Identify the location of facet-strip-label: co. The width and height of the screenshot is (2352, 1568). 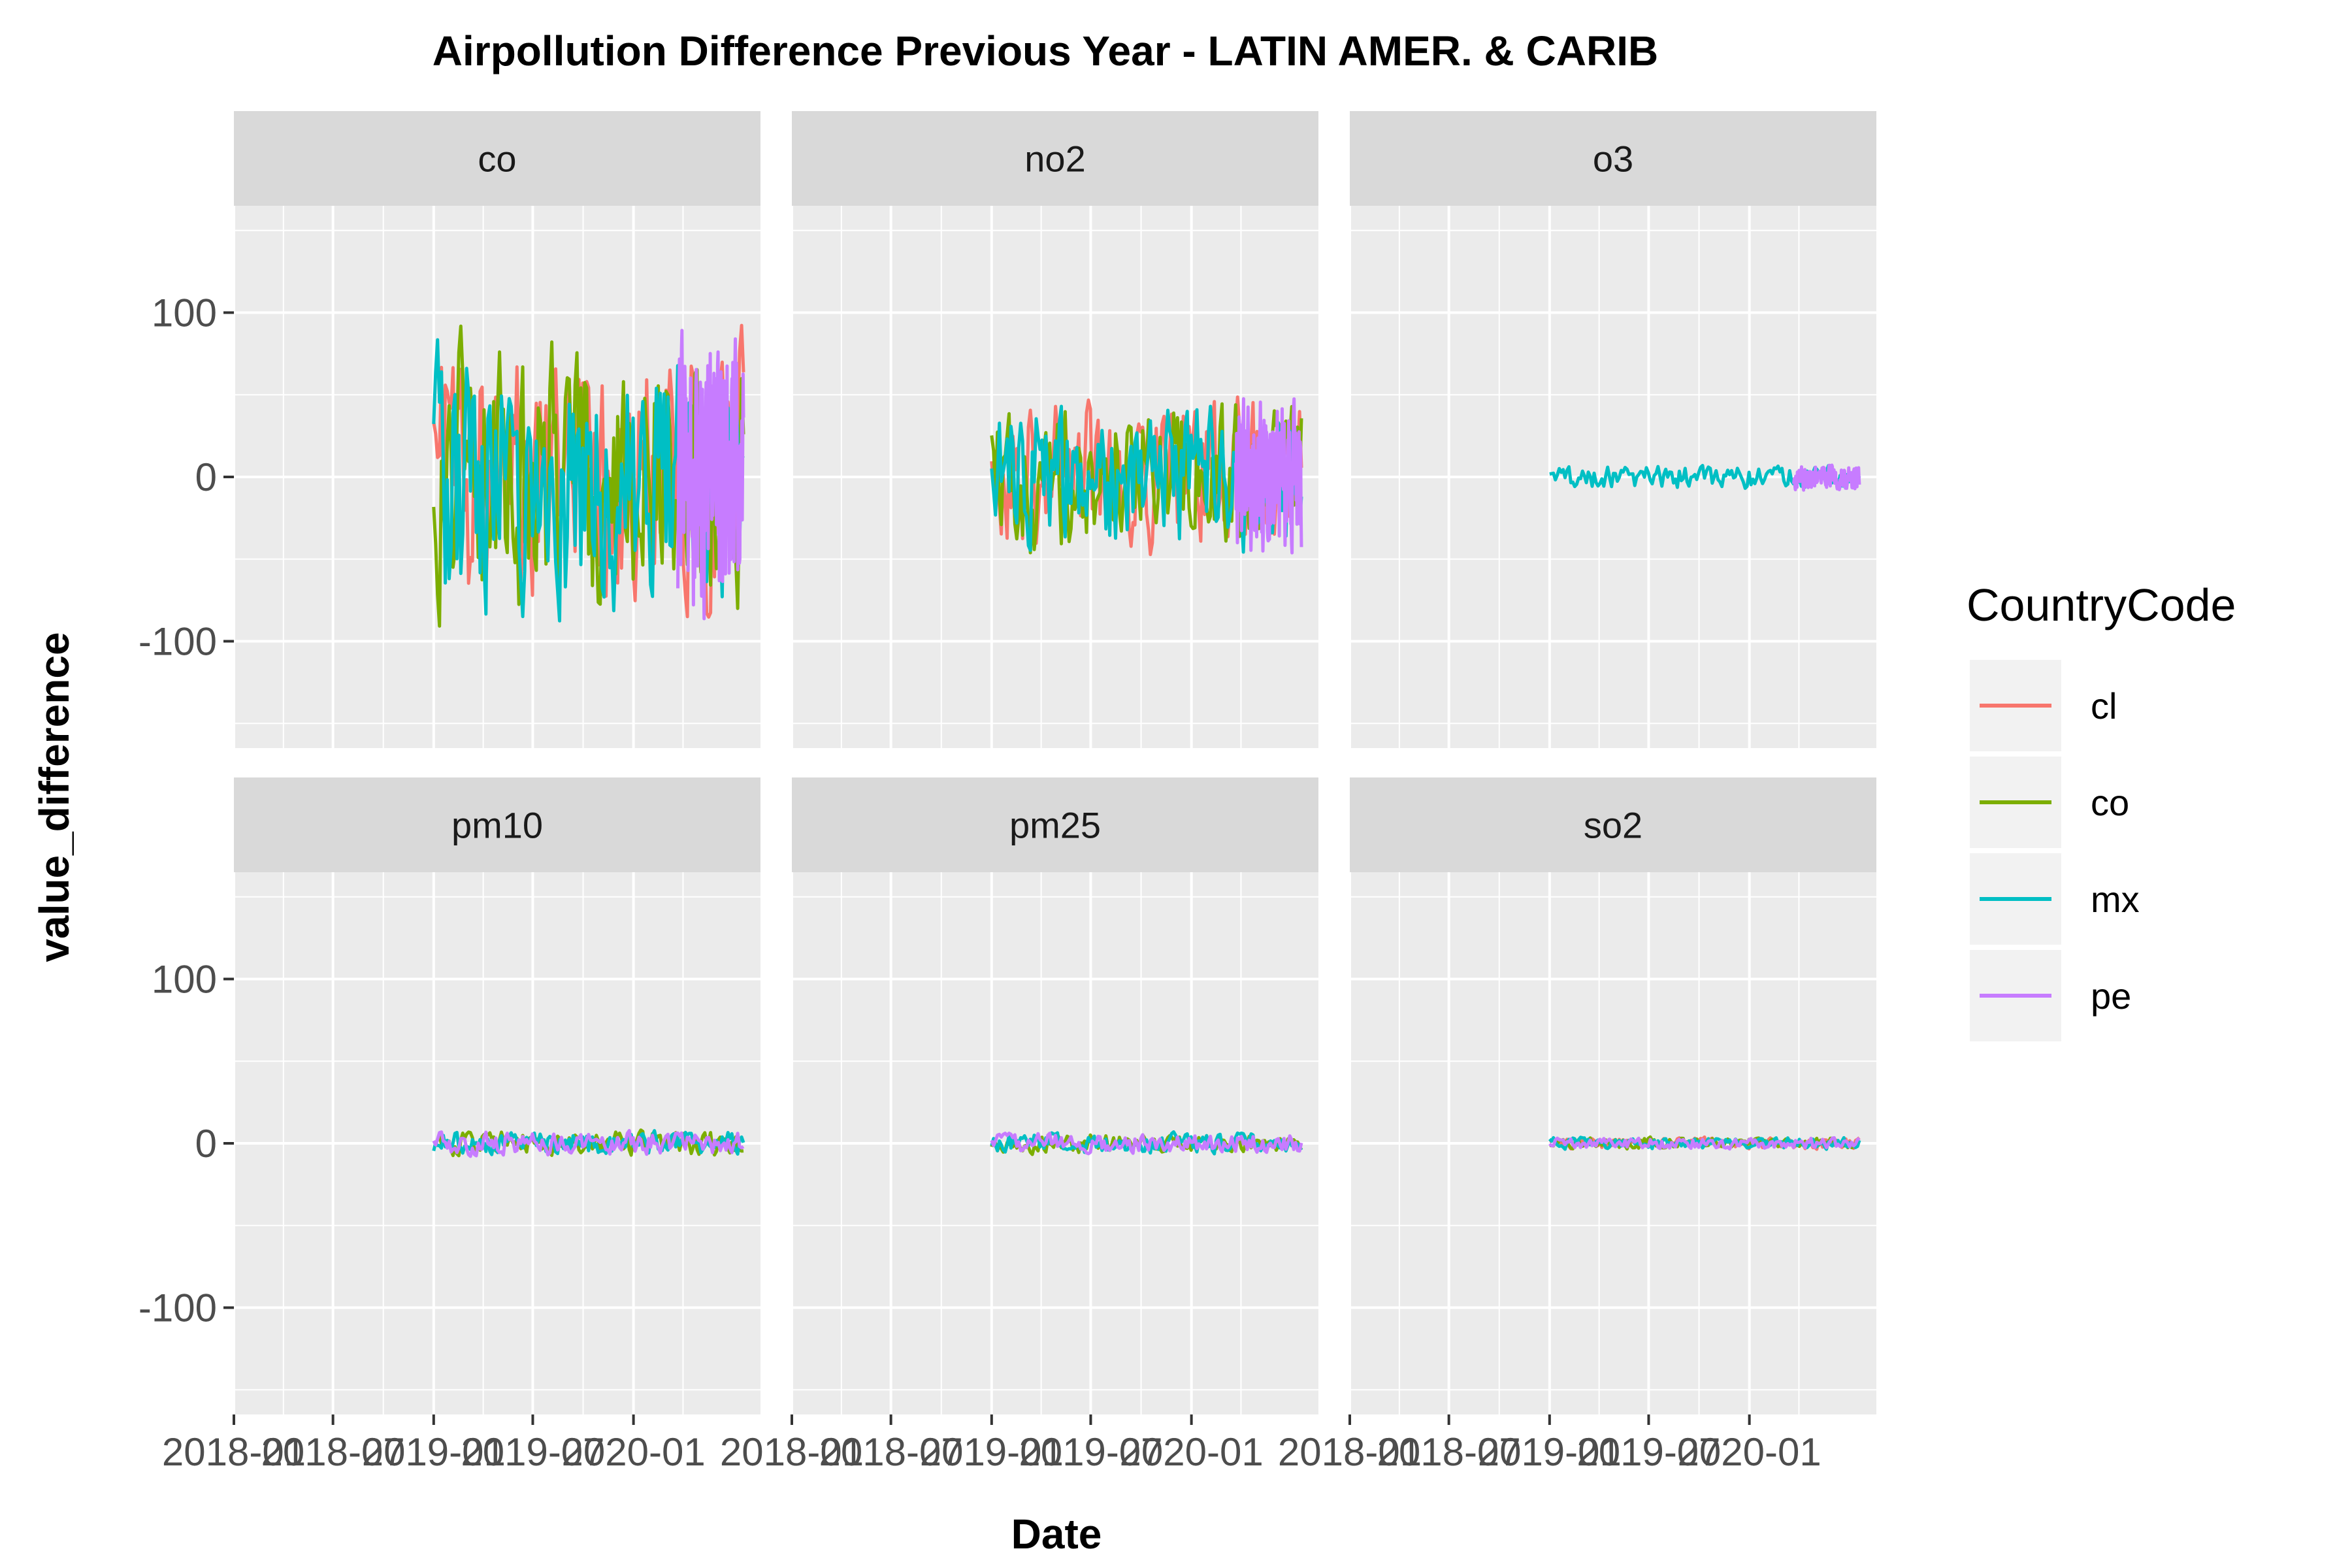
(497, 159).